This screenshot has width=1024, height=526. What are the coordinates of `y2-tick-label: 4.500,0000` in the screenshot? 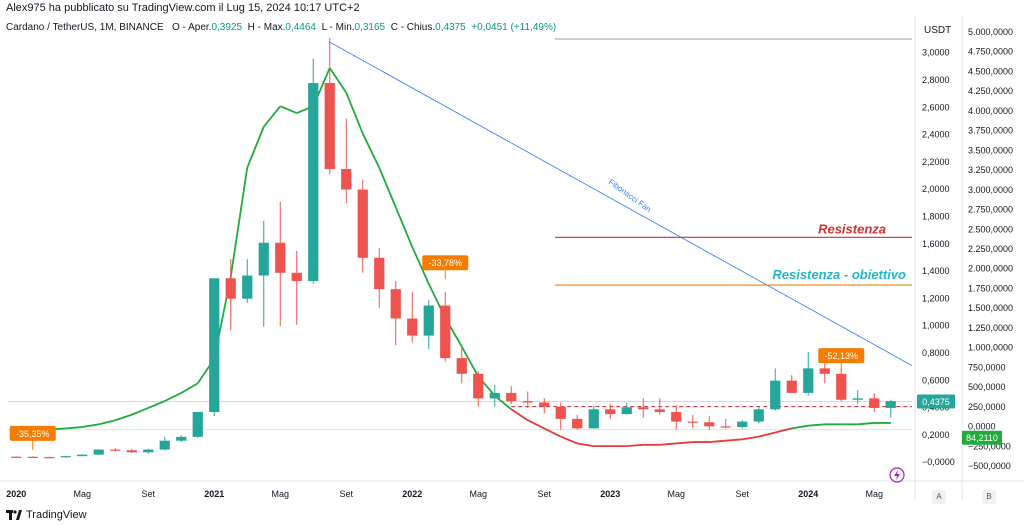 It's located at (990, 71).